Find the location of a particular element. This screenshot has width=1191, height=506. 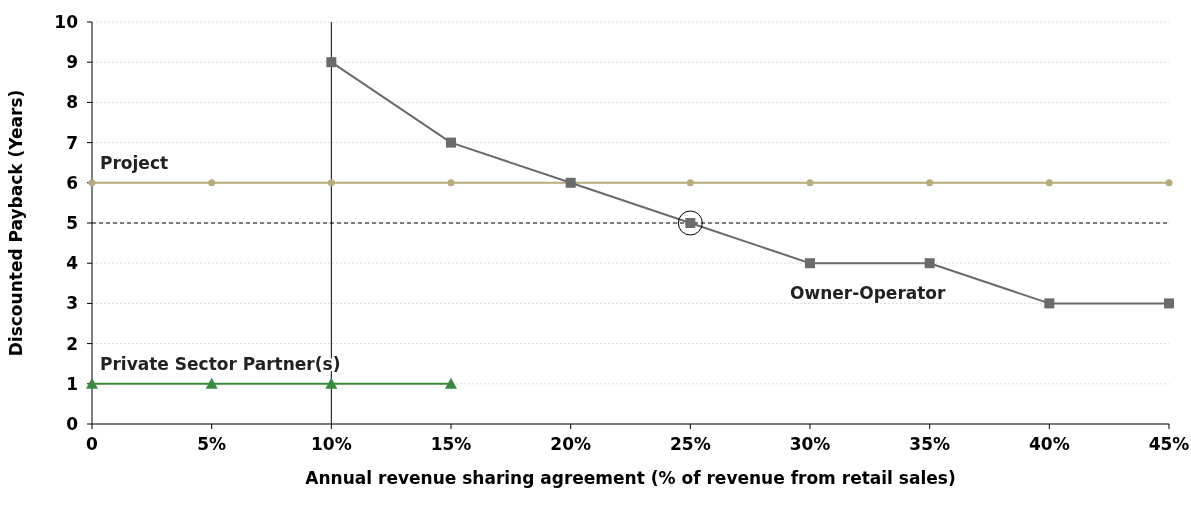

y-tick-label: 6 is located at coordinates (72, 182).